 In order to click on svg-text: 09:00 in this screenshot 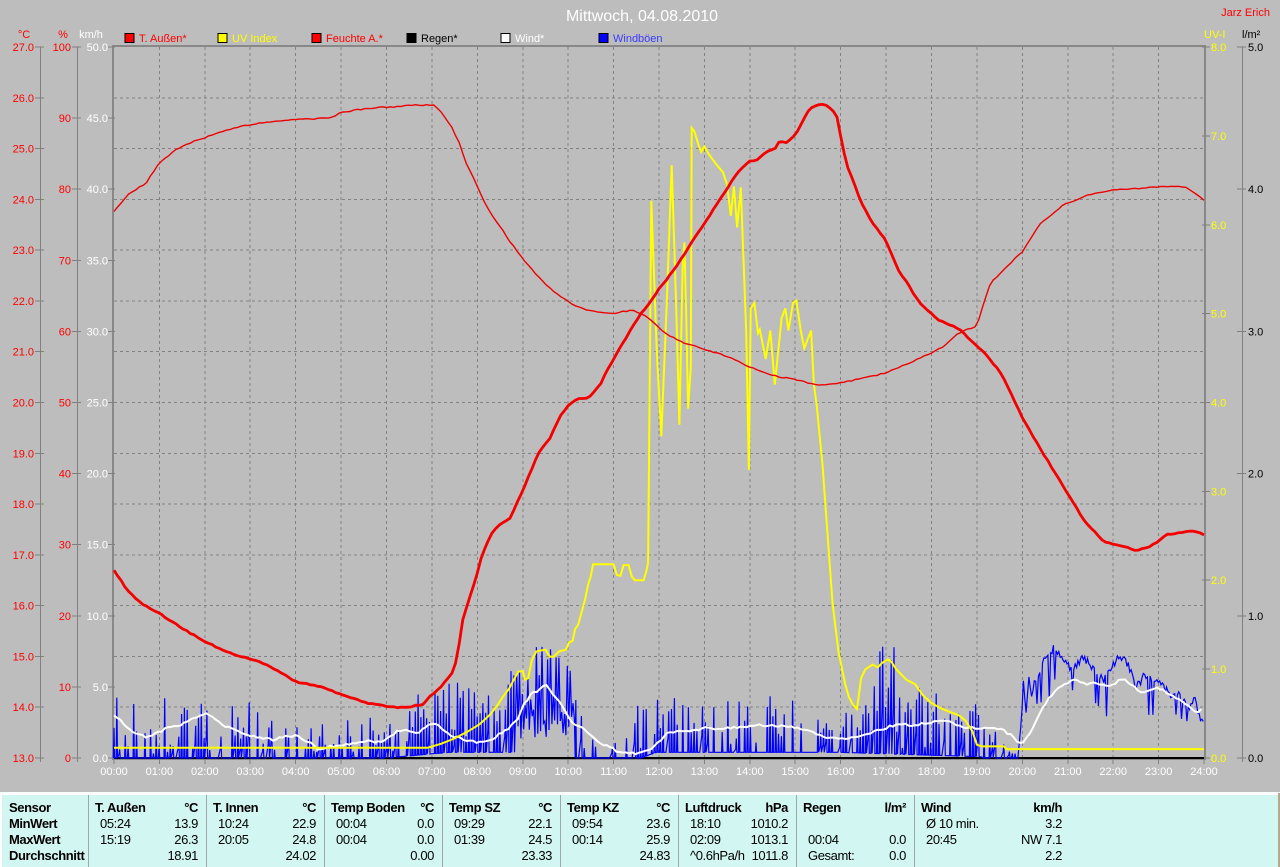, I will do `click(523, 772)`.